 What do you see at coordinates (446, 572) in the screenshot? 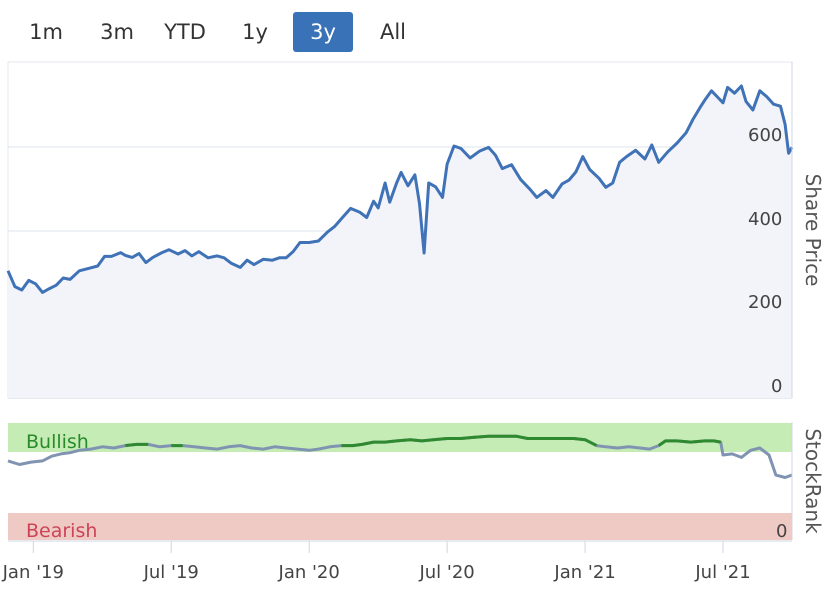
I see `x-tick-label: Jul '20` at bounding box center [446, 572].